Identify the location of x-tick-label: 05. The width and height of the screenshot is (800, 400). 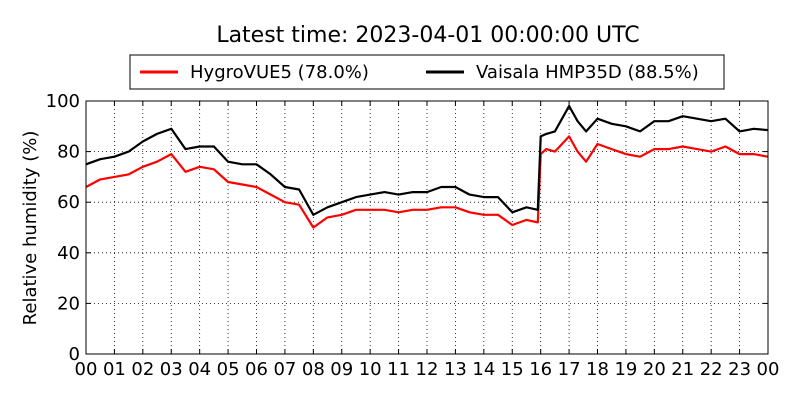
(228, 369).